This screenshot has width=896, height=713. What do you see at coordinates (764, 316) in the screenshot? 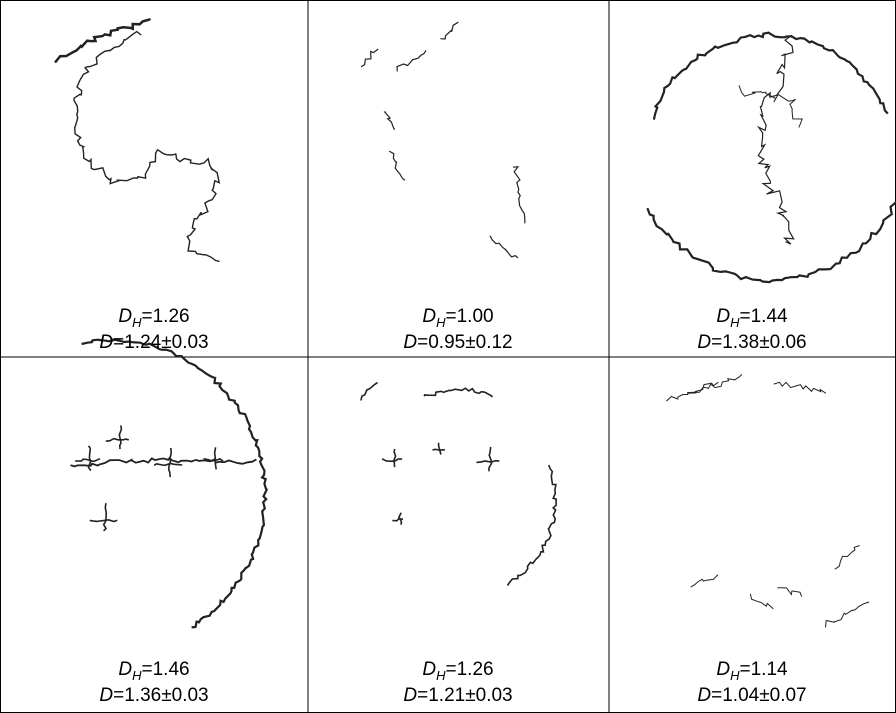
I see `value: =1.44` at bounding box center [764, 316].